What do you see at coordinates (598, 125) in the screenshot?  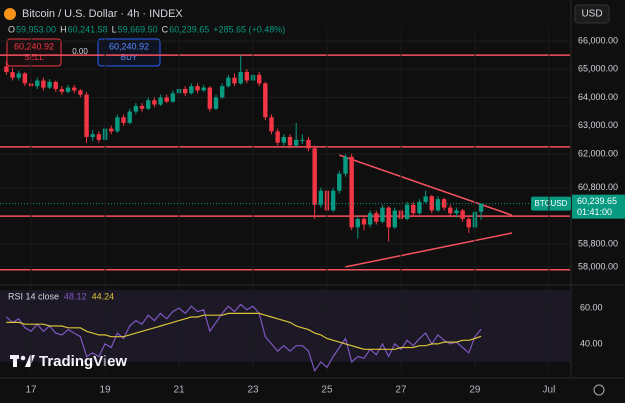 I see `y-tick-label: 63,000.00` at bounding box center [598, 125].